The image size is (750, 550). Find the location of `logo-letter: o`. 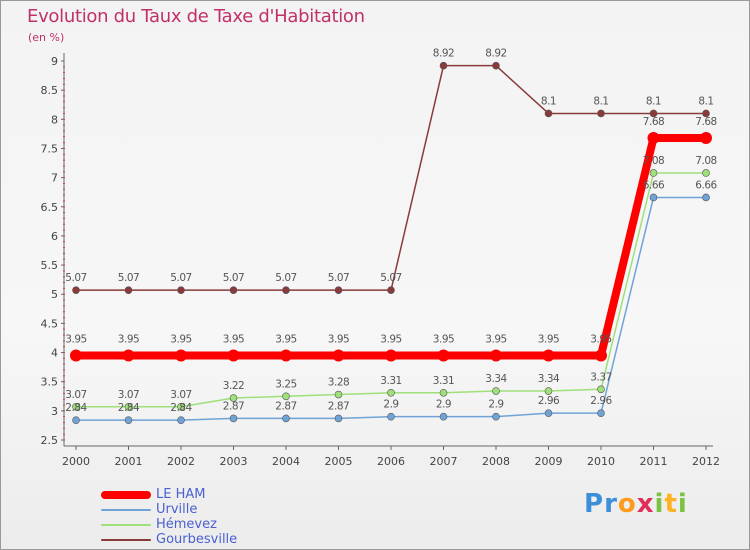

logo-letter: o is located at coordinates (627, 504).